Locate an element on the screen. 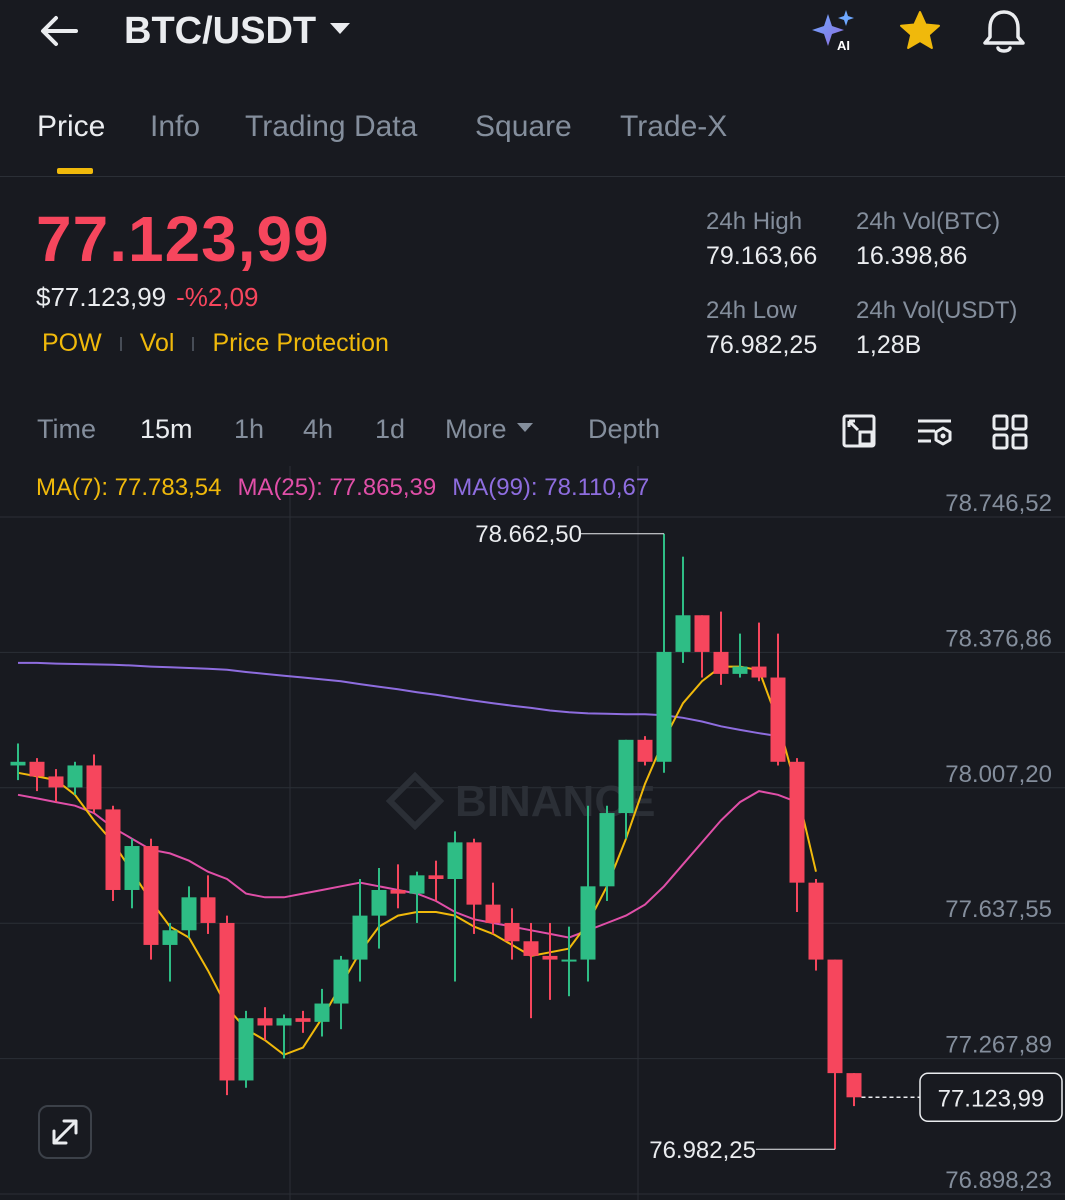 This screenshot has height=1200, width=1065. last-price: 77.123,99 is located at coordinates (183, 239).